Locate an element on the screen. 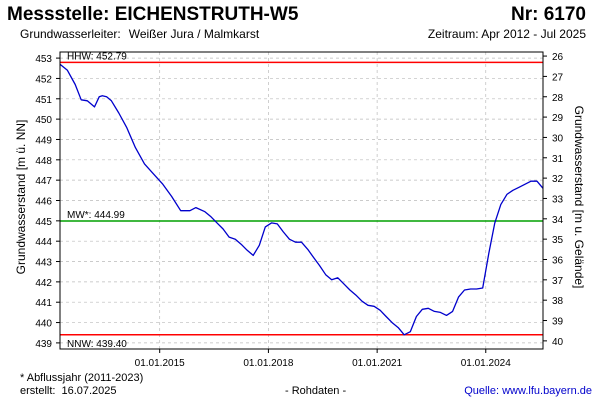  aquifer-value: Weißer Jura / Malmkarst is located at coordinates (194, 34).